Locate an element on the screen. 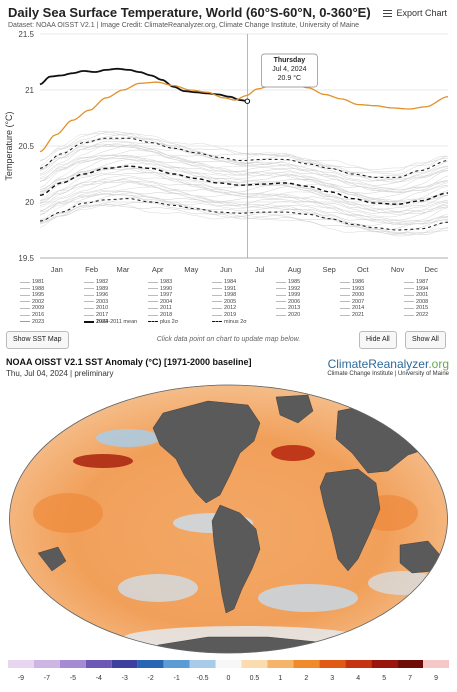 The width and height of the screenshot is (457, 692). x-tick-label: Jul is located at coordinates (260, 269).